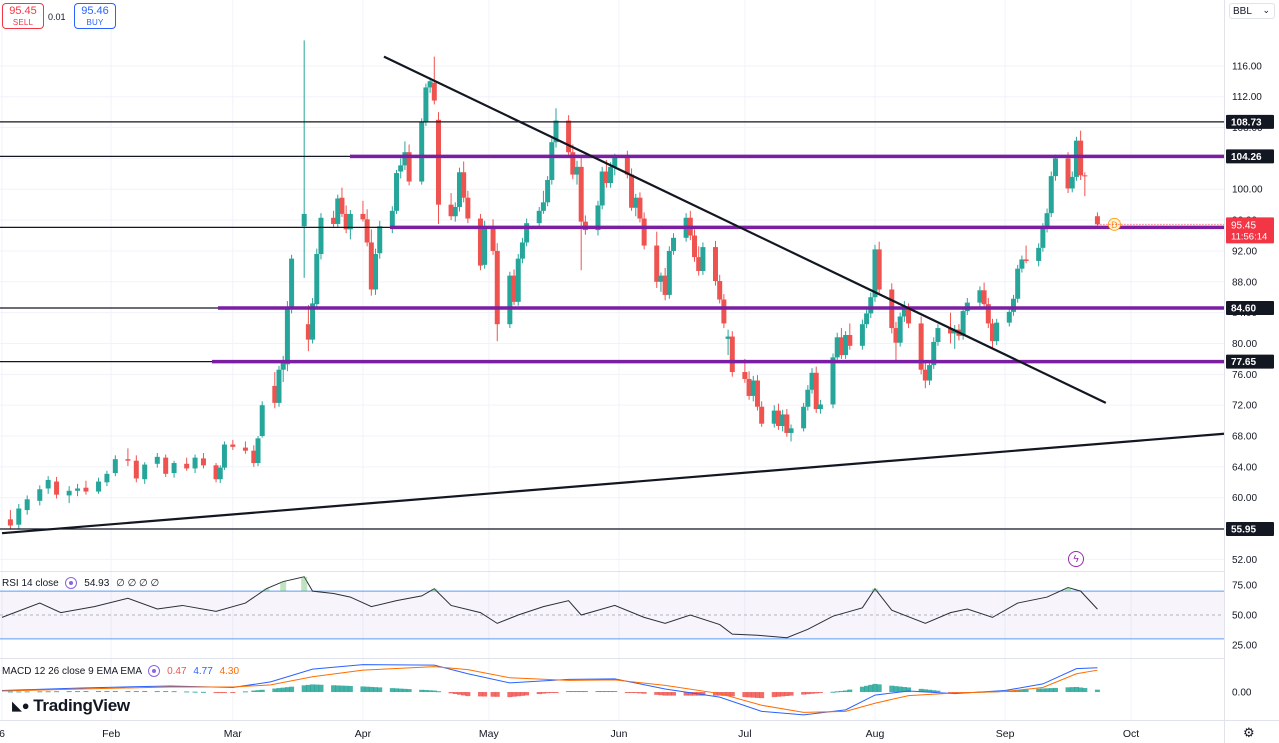 The height and width of the screenshot is (743, 1279). Describe the element at coordinates (1243, 225) in the screenshot. I see `last-price-label: 95.45` at that location.